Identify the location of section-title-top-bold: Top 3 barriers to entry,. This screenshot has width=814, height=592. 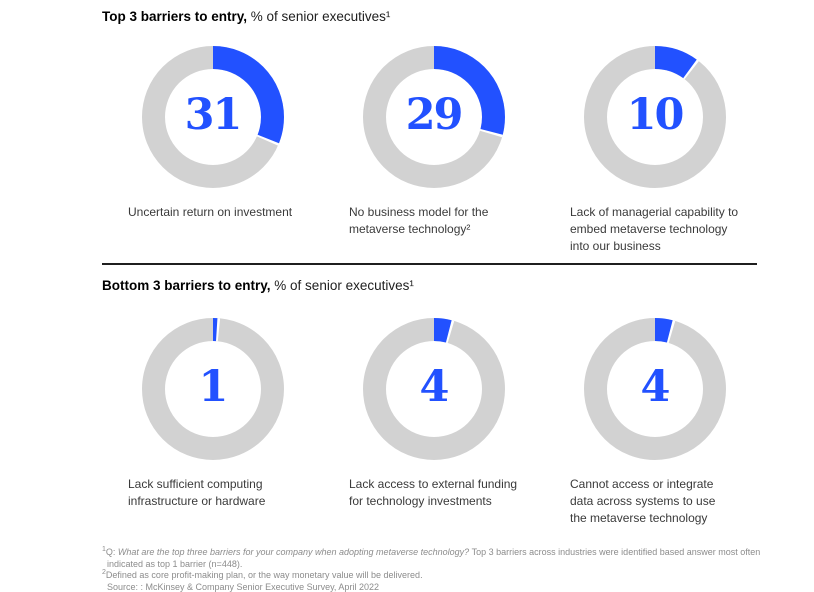
(175, 16).